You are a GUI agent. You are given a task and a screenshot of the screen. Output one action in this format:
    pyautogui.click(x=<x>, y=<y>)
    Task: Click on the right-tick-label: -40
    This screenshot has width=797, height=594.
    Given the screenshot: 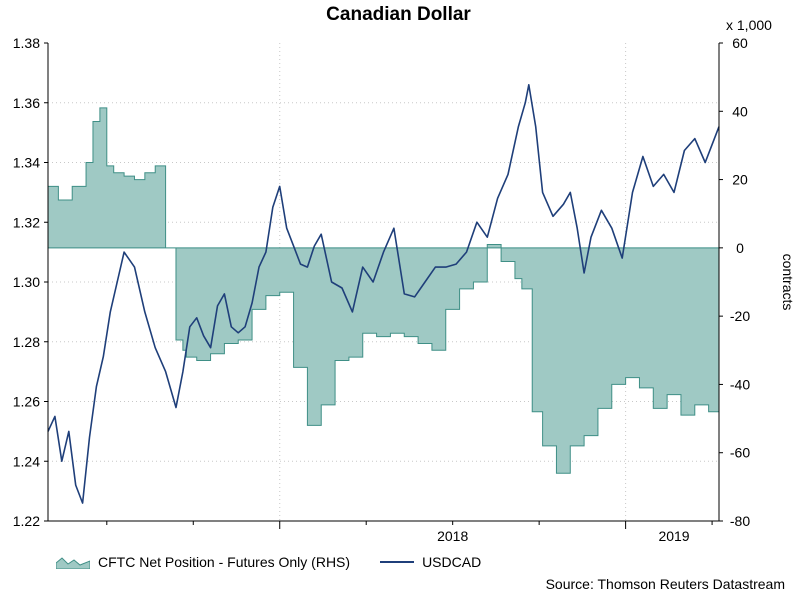 What is the action you would take?
    pyautogui.click(x=740, y=384)
    